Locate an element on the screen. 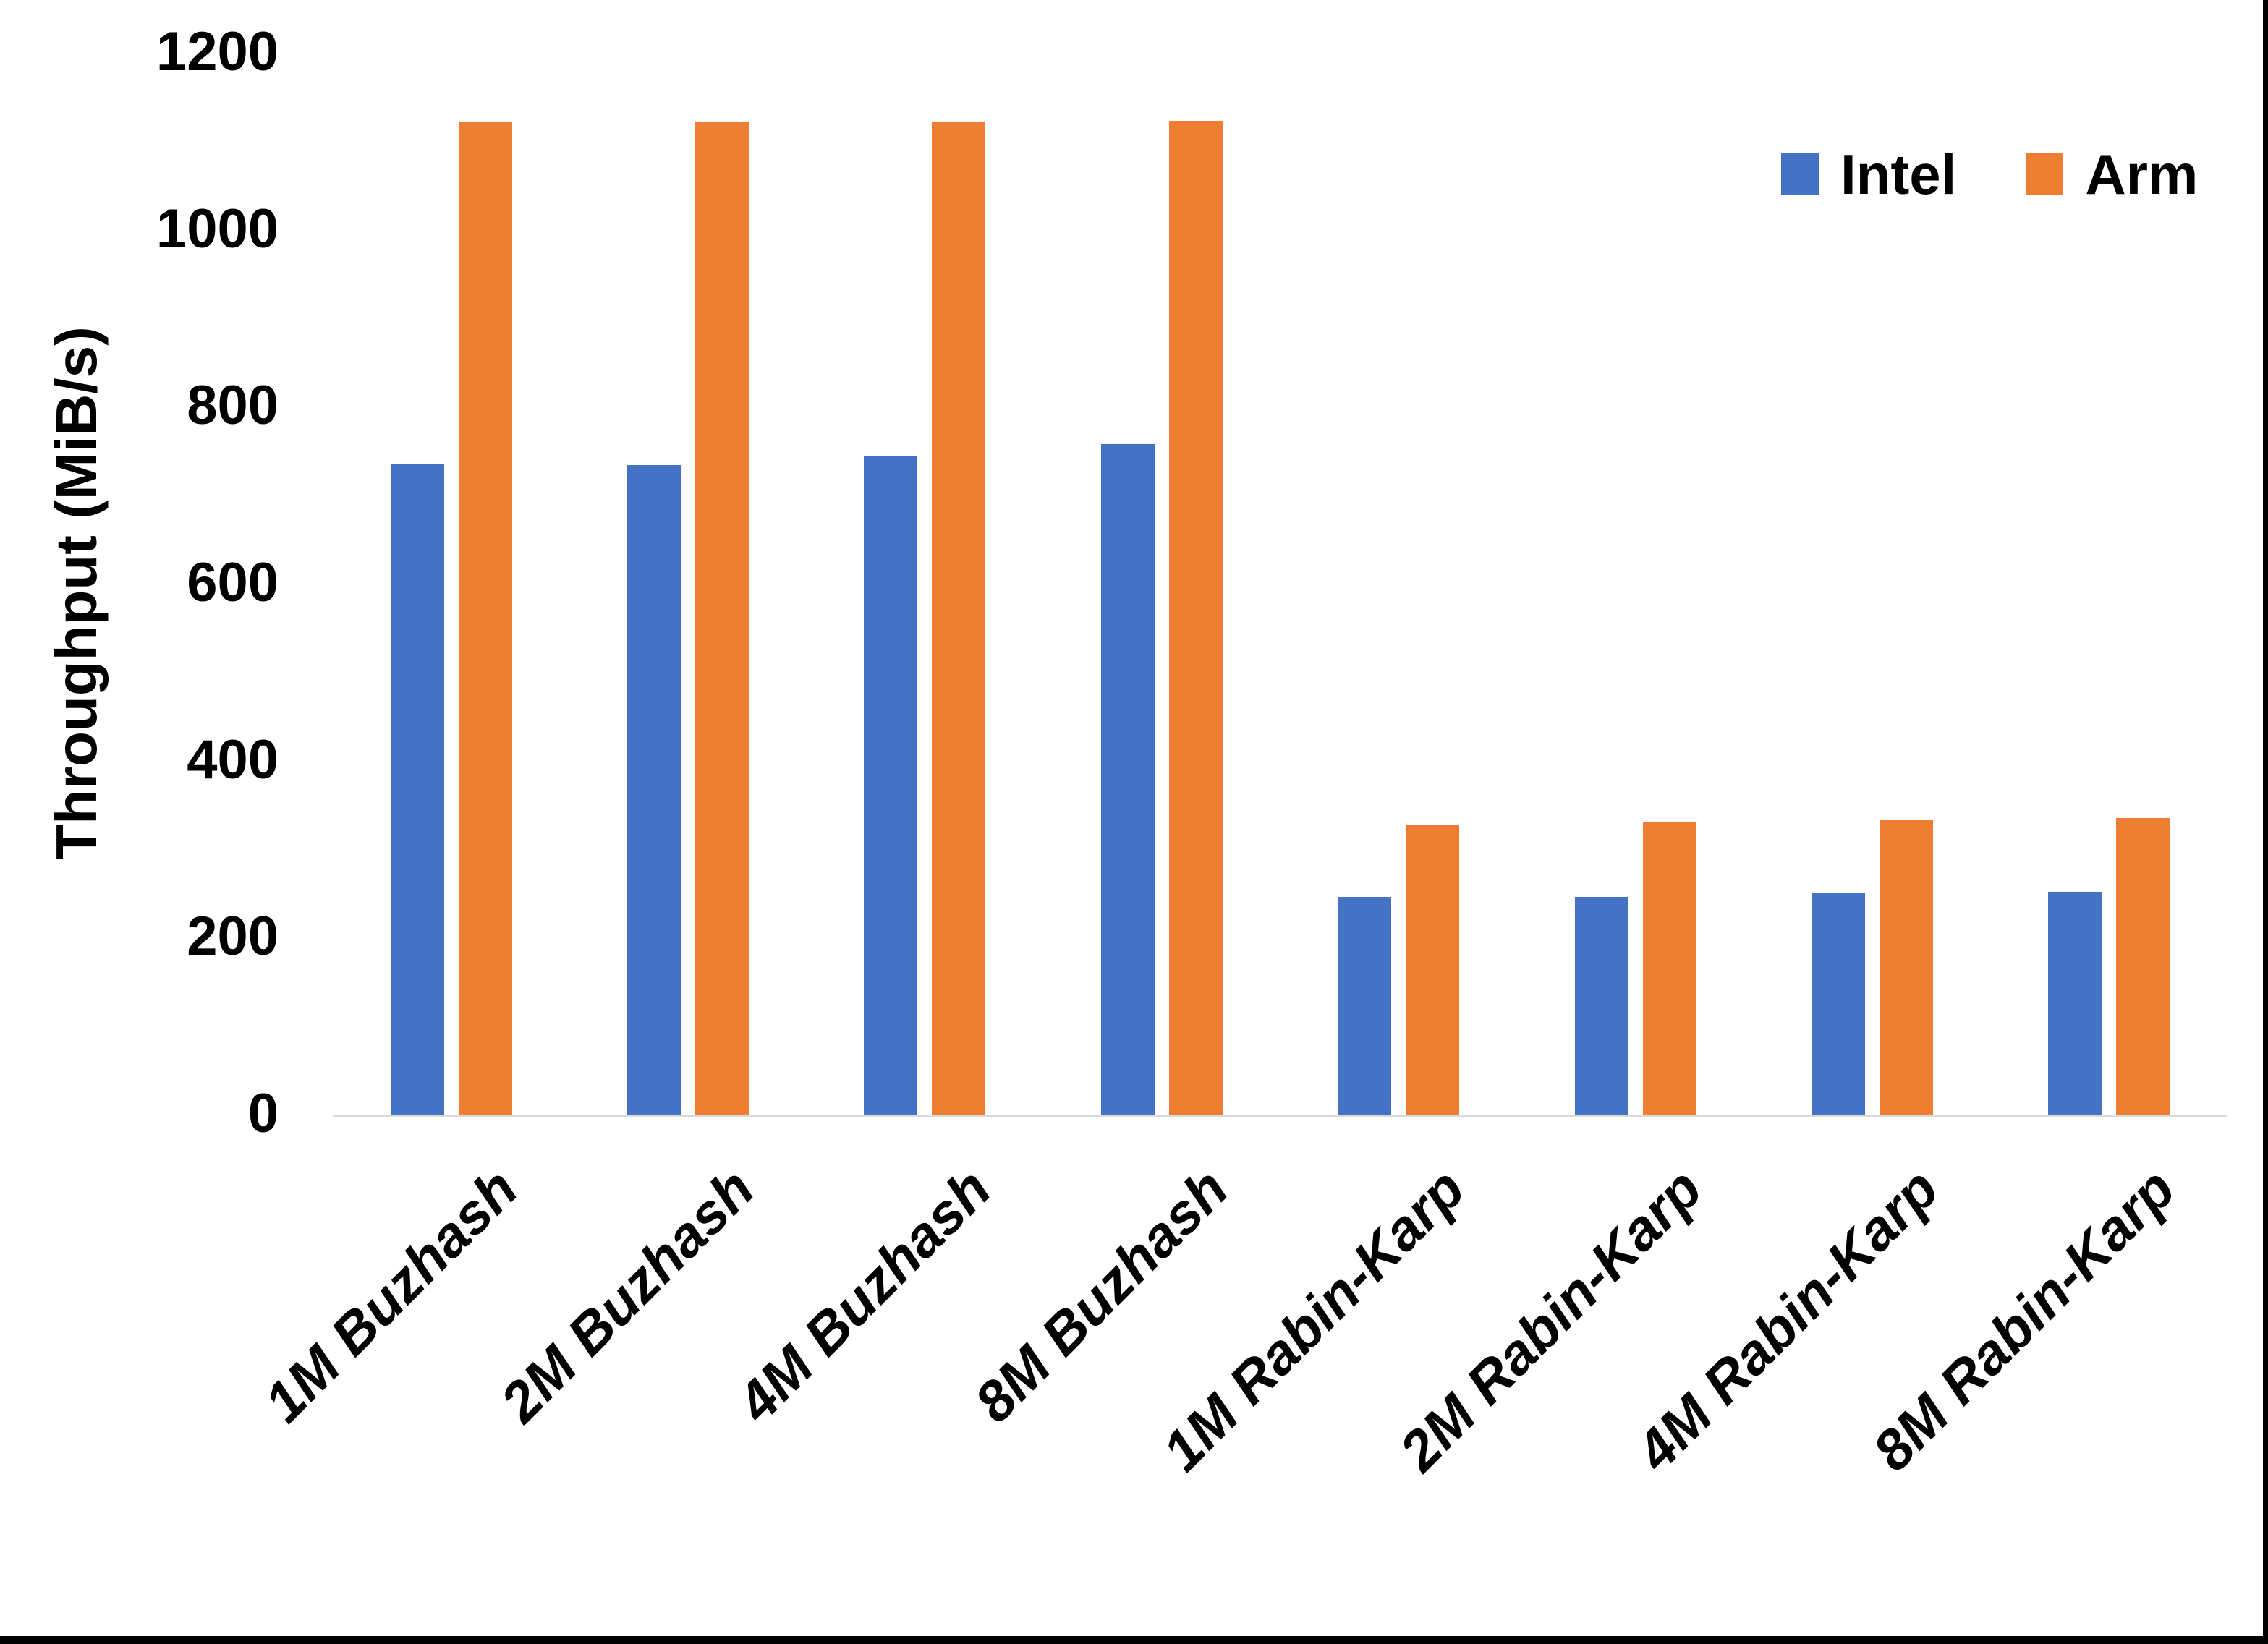  bar-intel-4m-rabin-karp is located at coordinates (1838, 1004).